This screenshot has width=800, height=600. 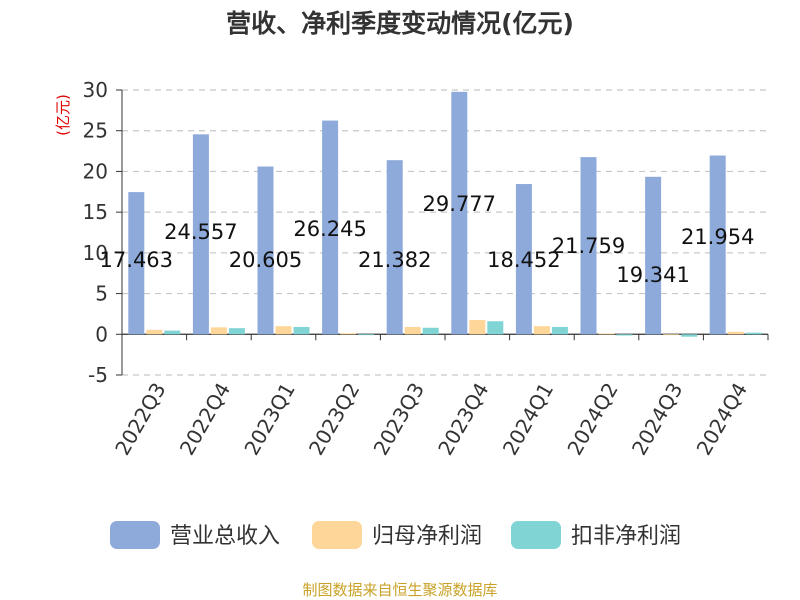 I want to click on data-label: 24.557, so click(x=200, y=232).